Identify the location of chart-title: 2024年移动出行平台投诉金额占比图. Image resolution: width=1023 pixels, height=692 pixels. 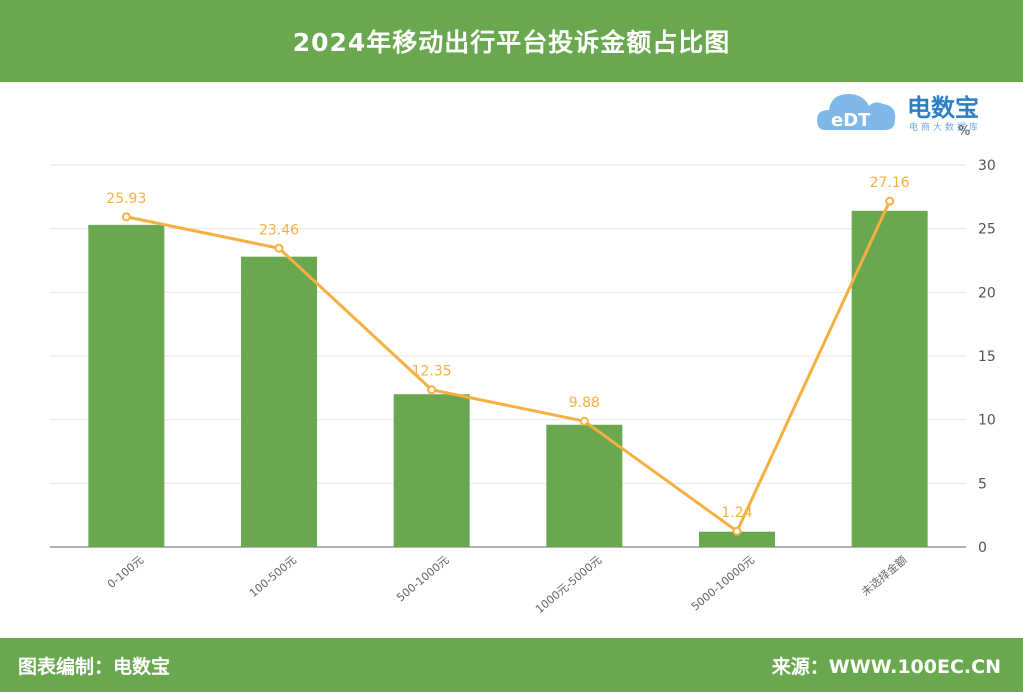
(511, 42).